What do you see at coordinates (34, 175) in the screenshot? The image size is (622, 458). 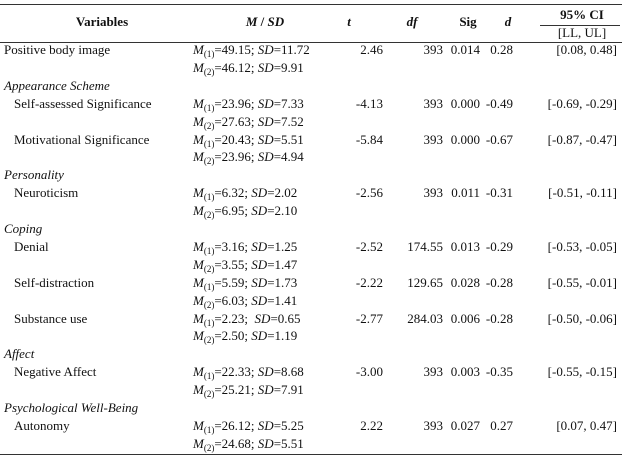 I see `section-label: Personality` at bounding box center [34, 175].